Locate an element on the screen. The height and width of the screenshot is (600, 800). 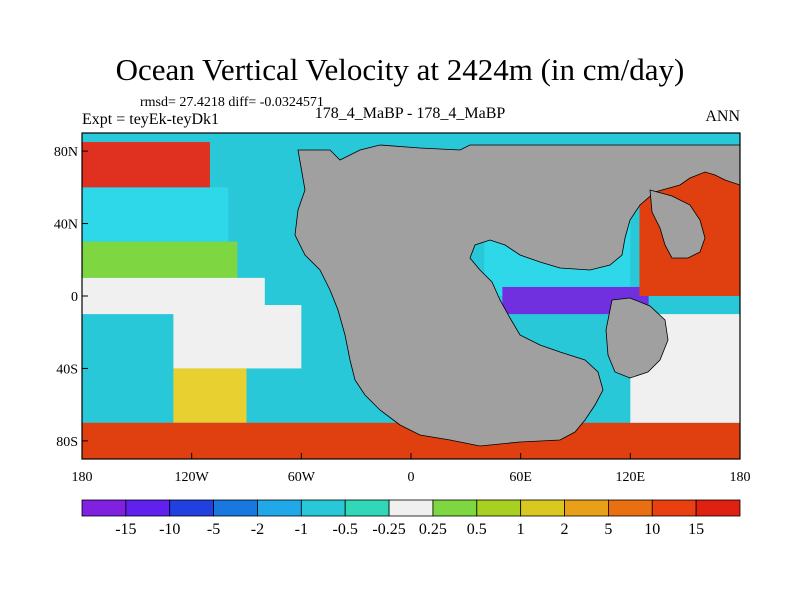
colorbar-label: 15 is located at coordinates (696, 529).